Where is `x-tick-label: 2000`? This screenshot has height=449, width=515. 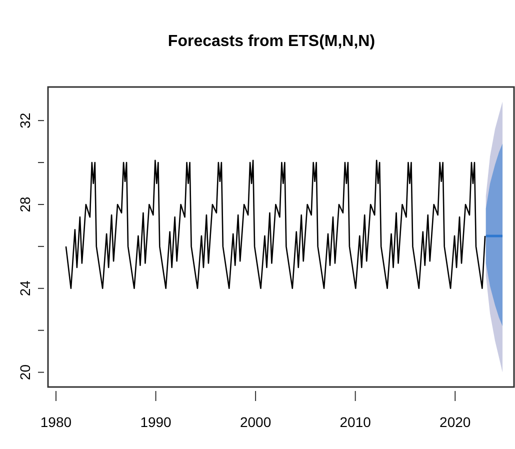 x-tick-label: 2000 is located at coordinates (256, 422).